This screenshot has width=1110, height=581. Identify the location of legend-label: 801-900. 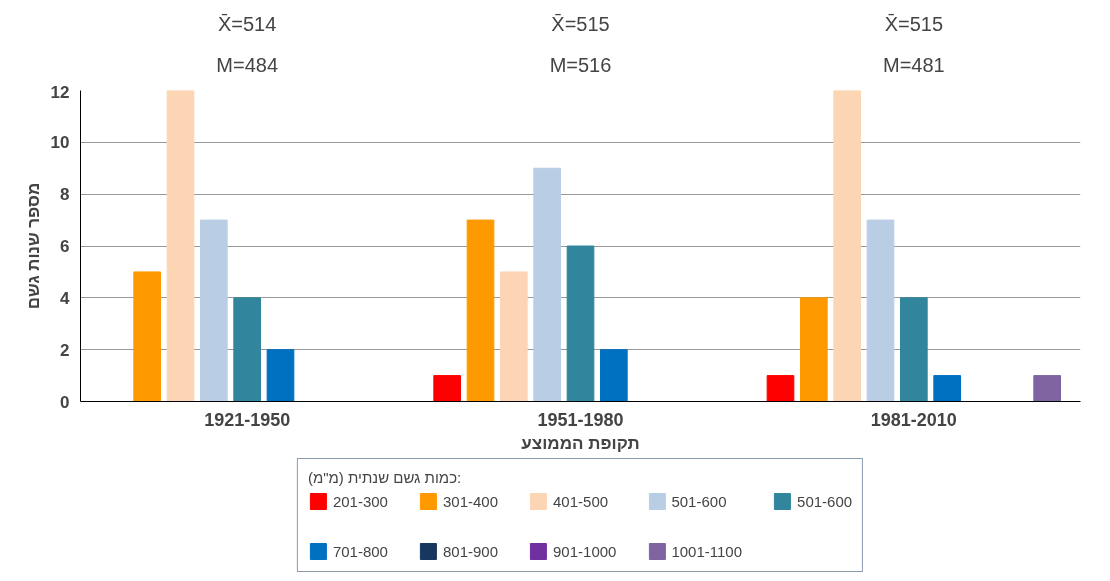
(470, 551).